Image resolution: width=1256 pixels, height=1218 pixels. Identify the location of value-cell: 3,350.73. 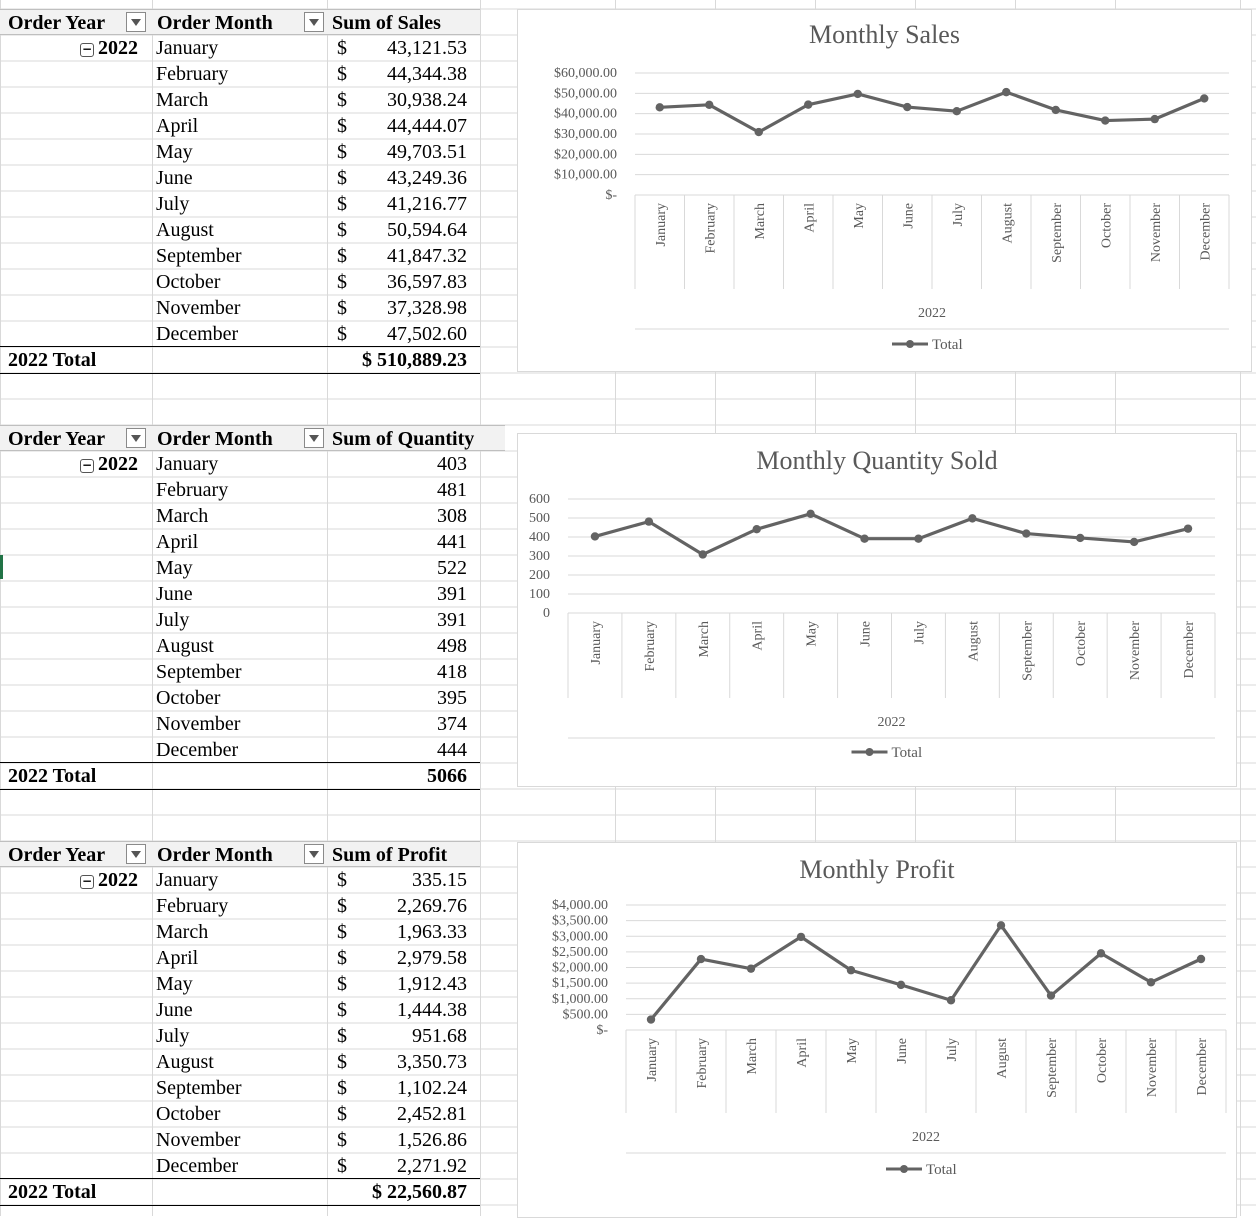
(432, 1062).